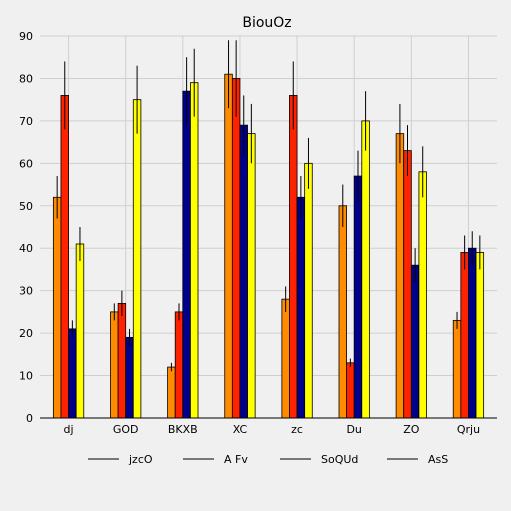 The height and width of the screenshot is (511, 511). I want to click on bar-dj-SoQUd, so click(72, 373).